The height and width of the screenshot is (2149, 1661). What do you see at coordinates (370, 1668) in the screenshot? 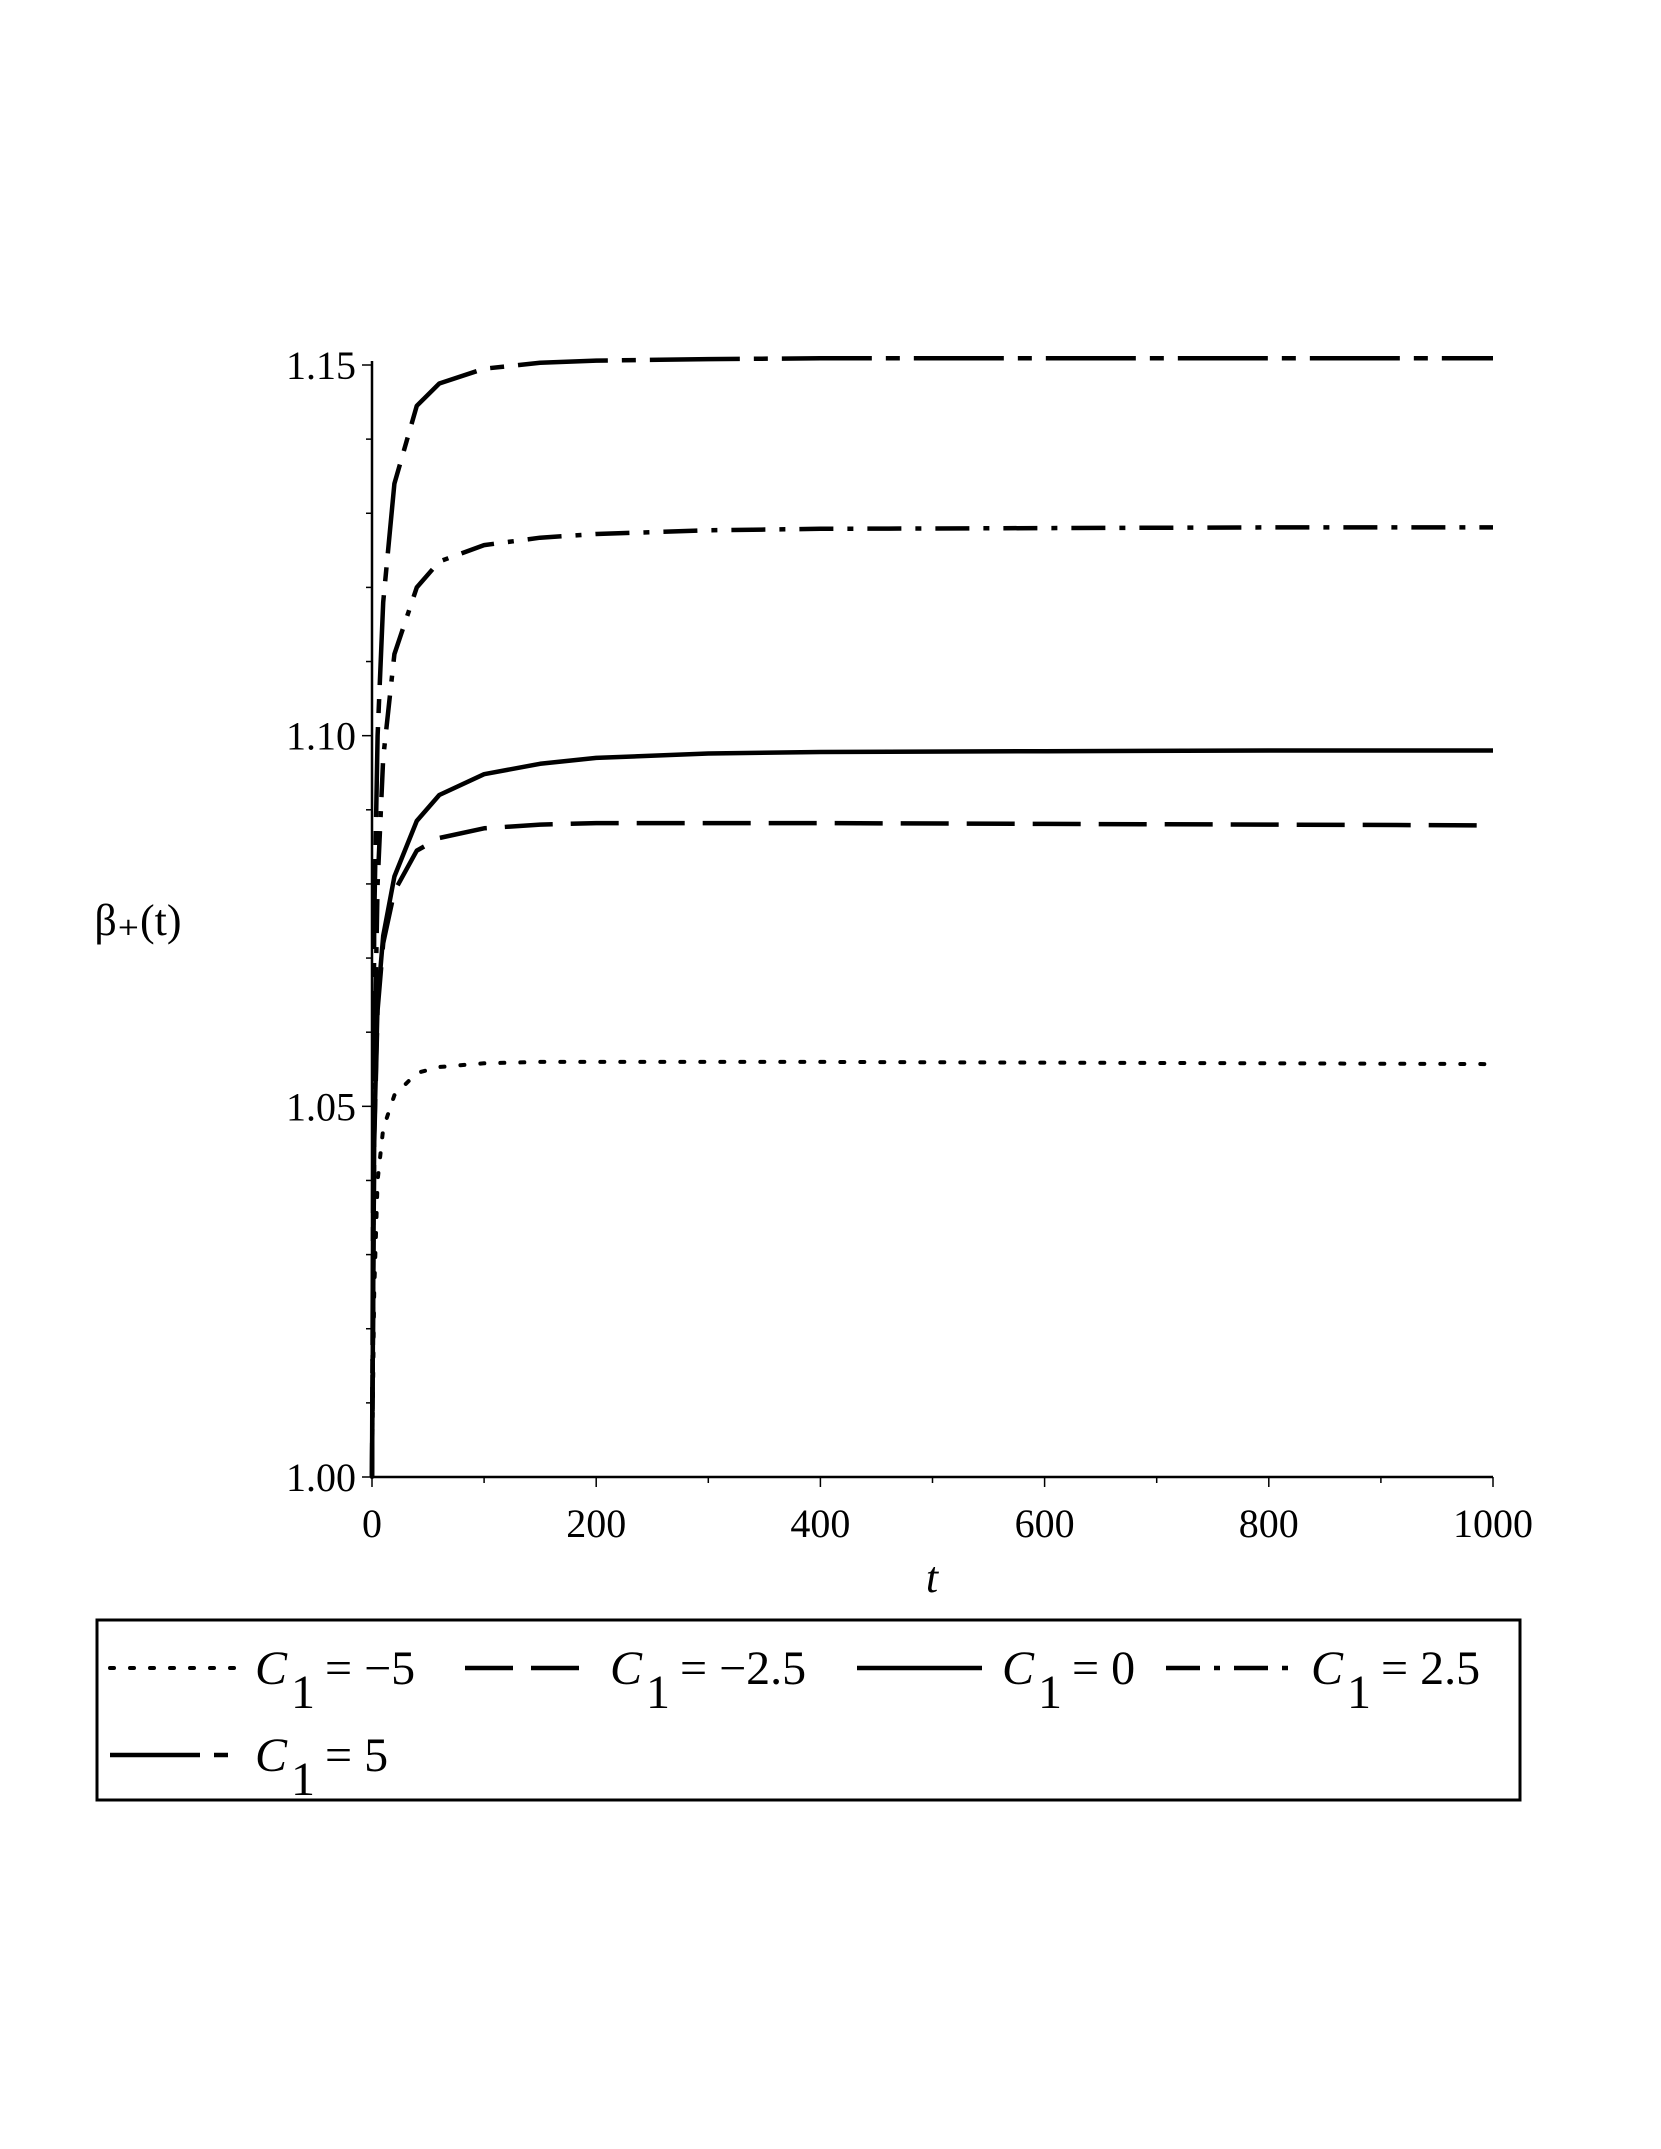
I see `legend-value: = −5` at bounding box center [370, 1668].